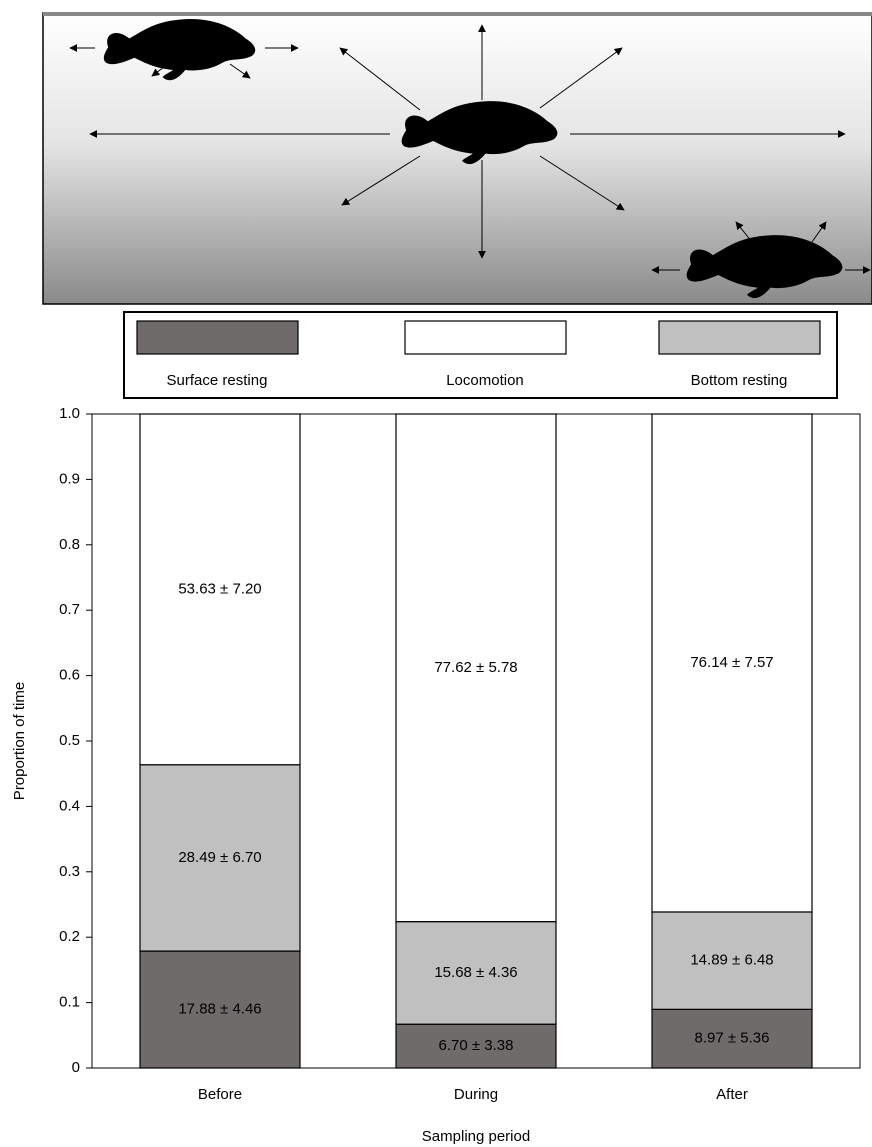 Image resolution: width=872 pixels, height=1147 pixels. I want to click on y-tick-label: 0.7, so click(69, 609).